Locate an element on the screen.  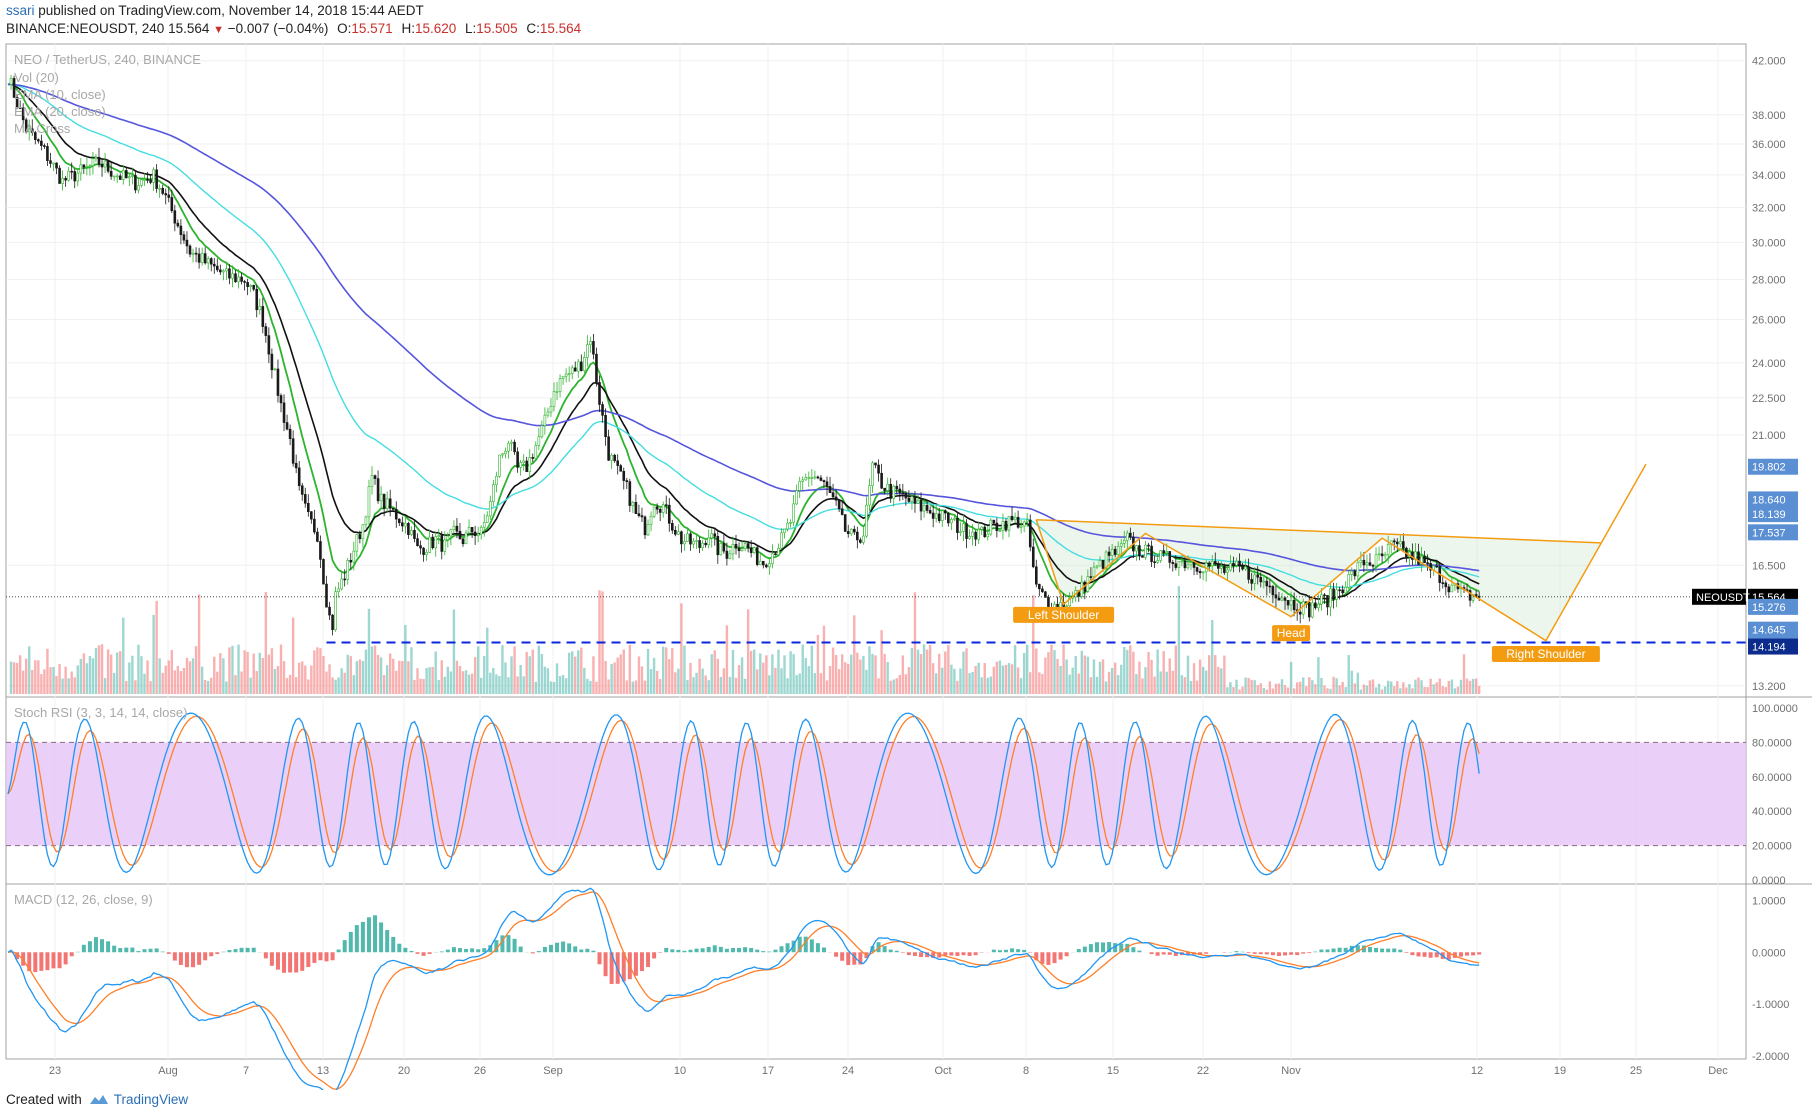
stoch-band is located at coordinates (876, 794).